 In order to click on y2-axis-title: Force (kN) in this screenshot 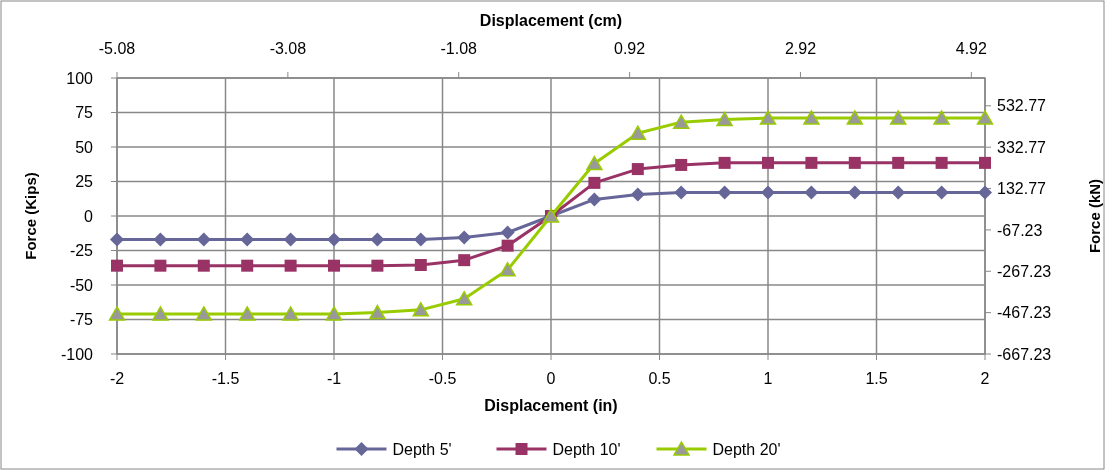, I will do `click(1094, 216)`.